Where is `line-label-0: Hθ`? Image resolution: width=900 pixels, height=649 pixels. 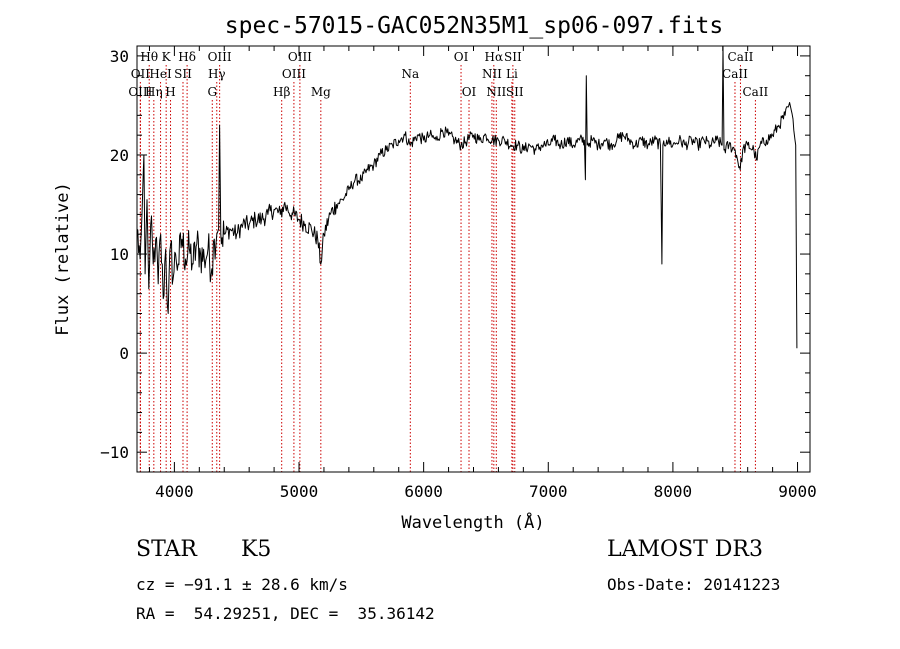 line-label-0: Hθ is located at coordinates (149, 57).